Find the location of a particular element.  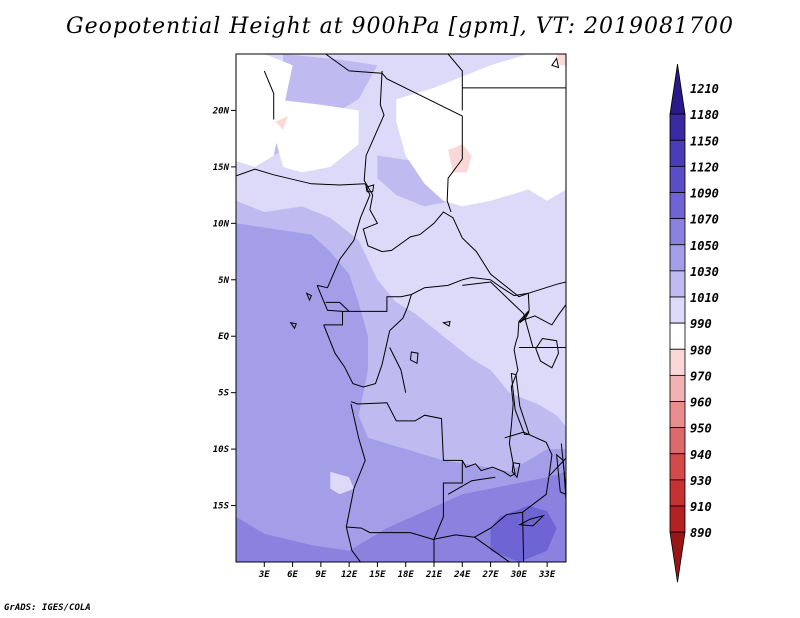

x-tick-label-9E: 9E is located at coordinates (320, 575).